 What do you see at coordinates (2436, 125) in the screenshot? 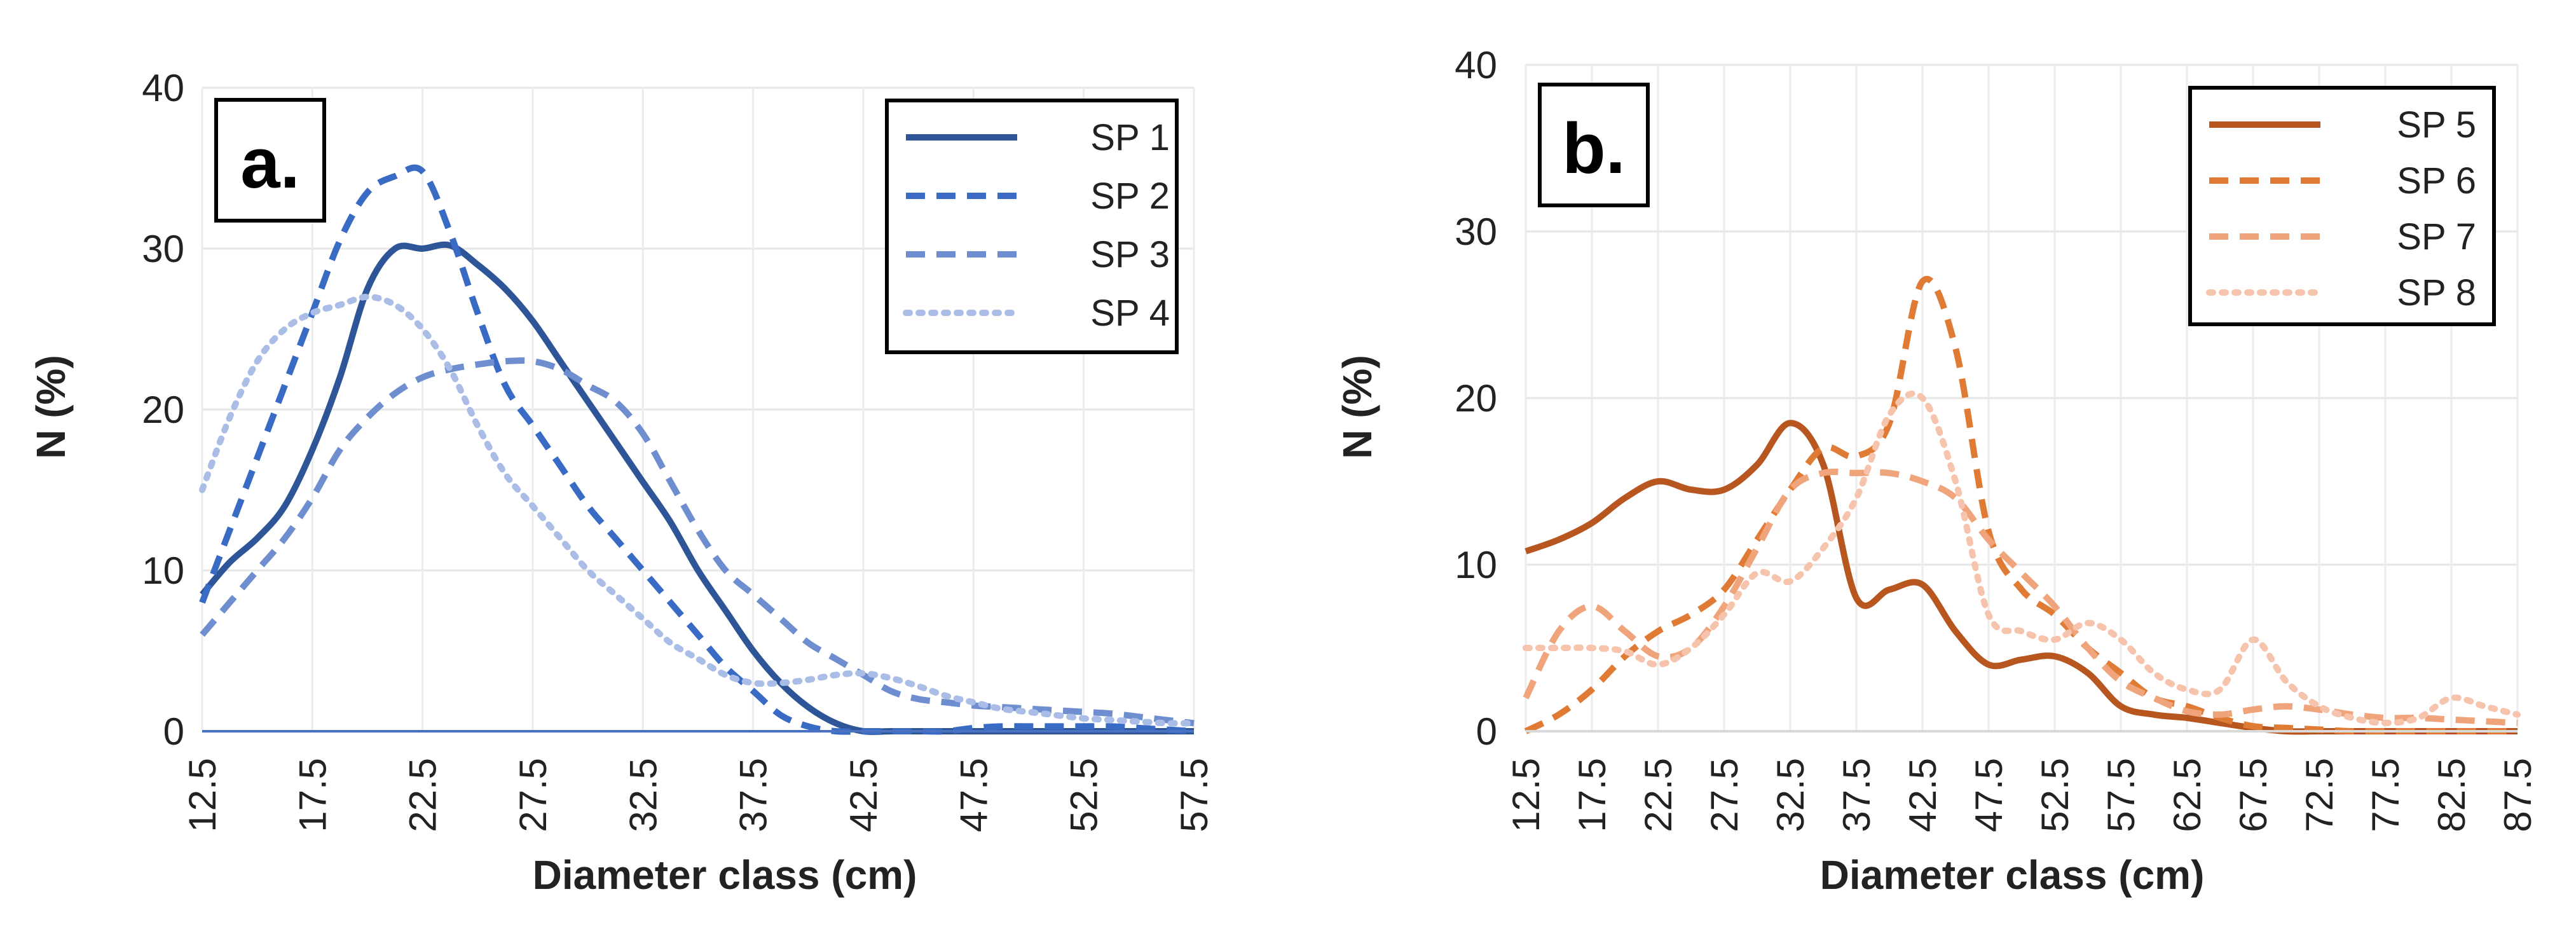
I see `legend-label: SP 5` at bounding box center [2436, 125].